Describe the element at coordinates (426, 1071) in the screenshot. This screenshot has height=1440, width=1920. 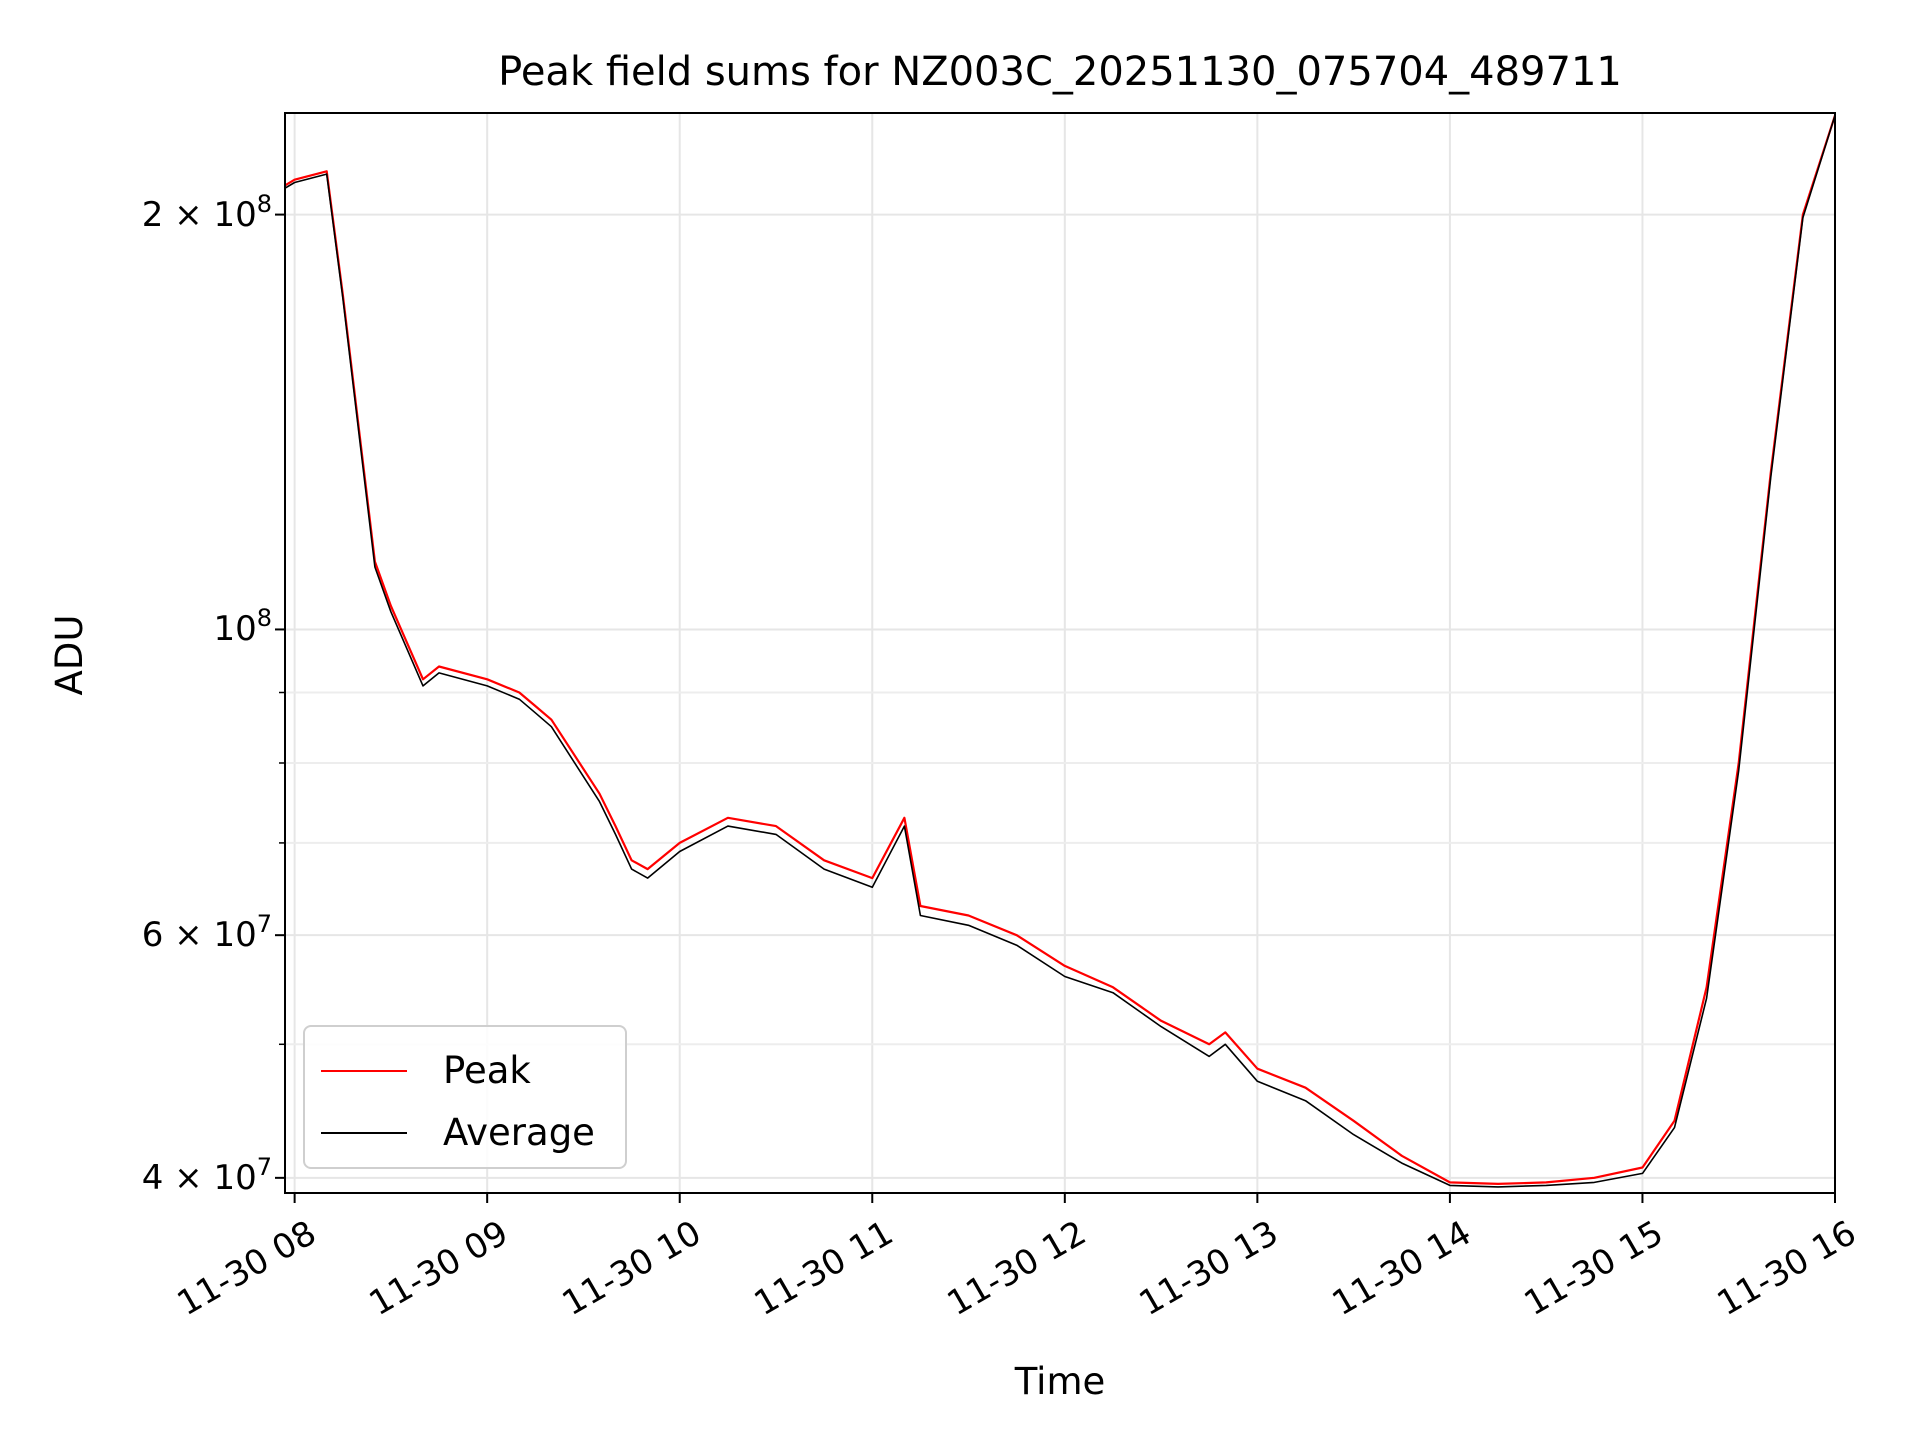
I see `legend-item-peak: Peak` at that location.